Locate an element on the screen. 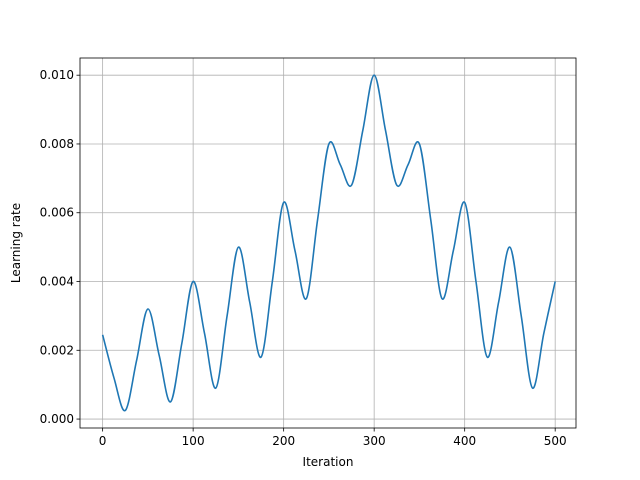 The width and height of the screenshot is (640, 480). x-tick-label: 100 is located at coordinates (193, 441).